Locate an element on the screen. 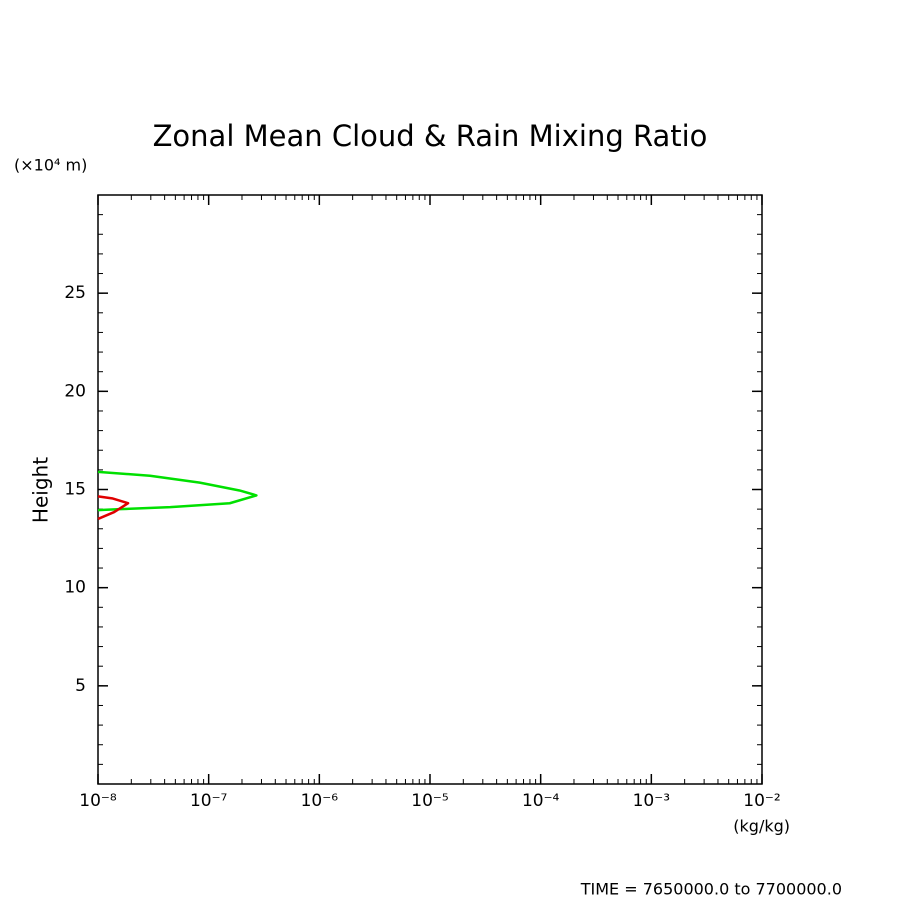  y-tick-label: 25 is located at coordinates (75, 293).